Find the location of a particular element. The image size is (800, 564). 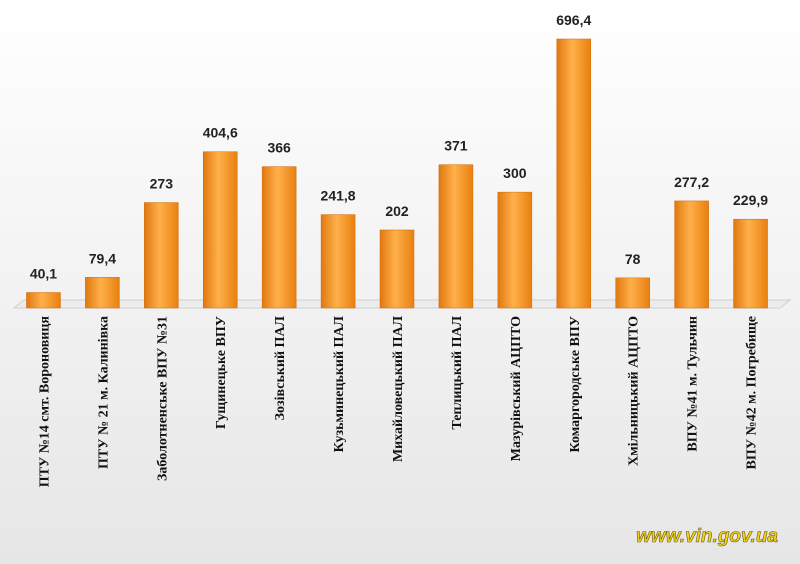

value-label: 273 is located at coordinates (162, 184).